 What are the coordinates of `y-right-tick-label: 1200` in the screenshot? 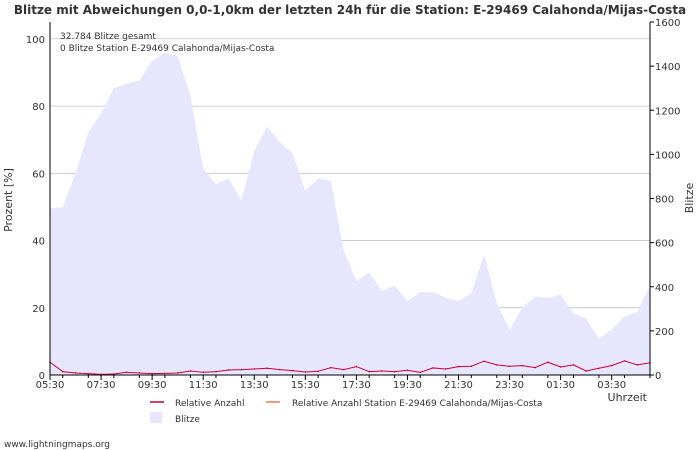 It's located at (667, 111).